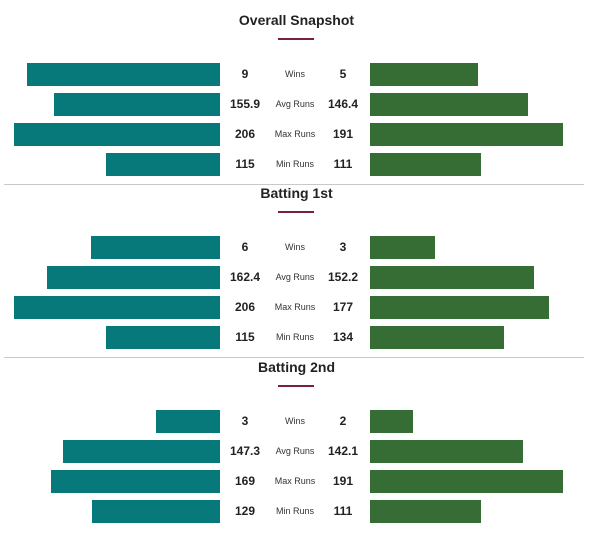 This screenshot has width=593, height=540. Describe the element at coordinates (245, 421) in the screenshot. I see `left-value-label: 3` at that location.